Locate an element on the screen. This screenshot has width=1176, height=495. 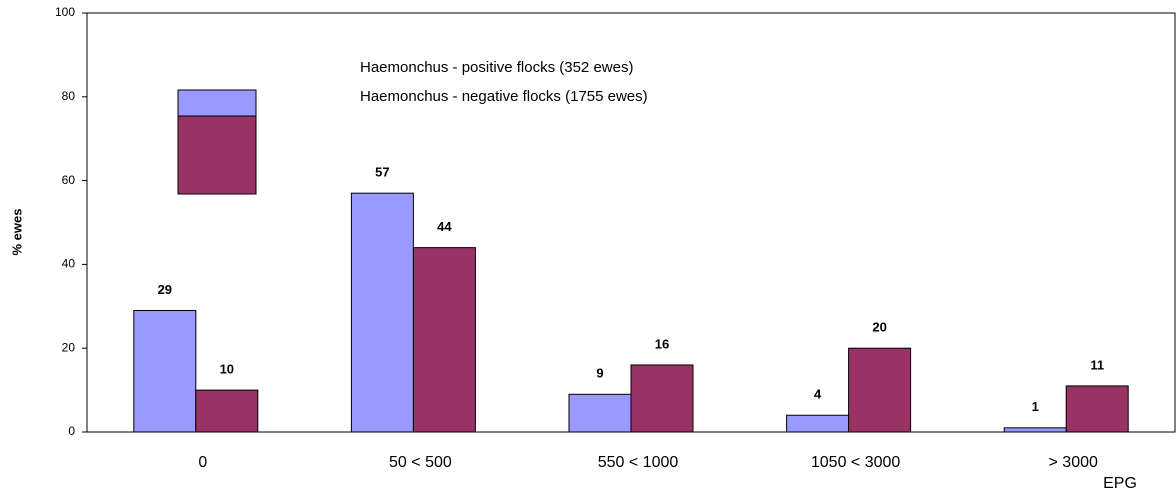
x-tick-label: 550 < 1000 is located at coordinates (638, 462).